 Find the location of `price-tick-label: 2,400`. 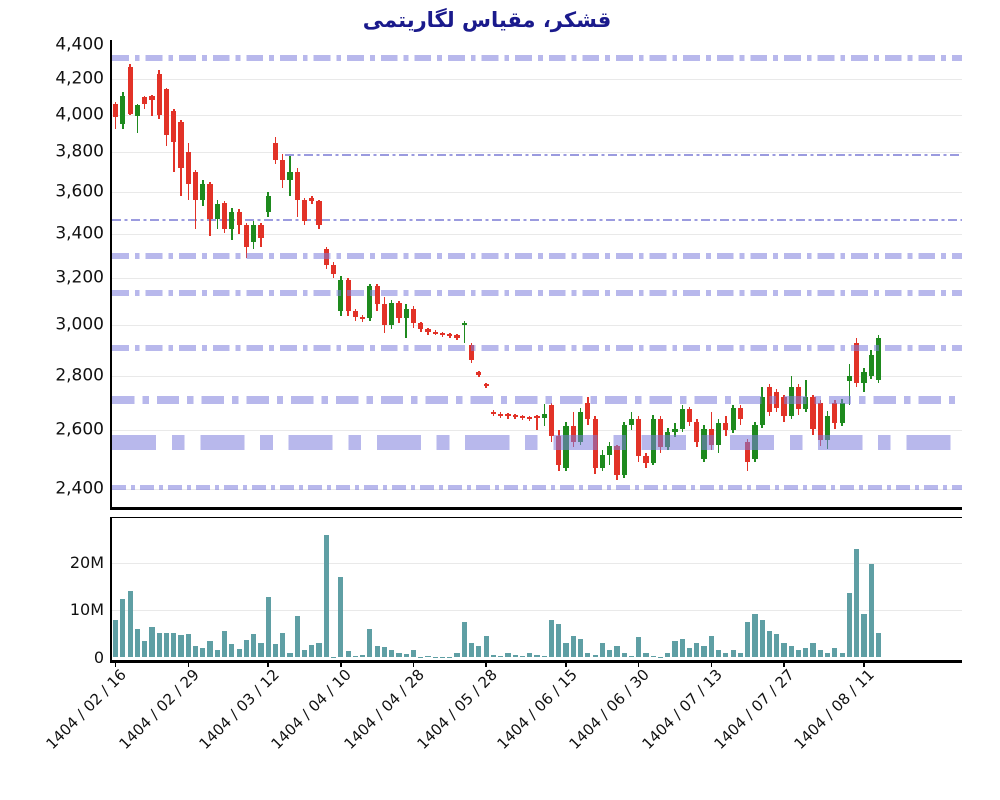

price-tick-label: 2,400 is located at coordinates (79, 488).